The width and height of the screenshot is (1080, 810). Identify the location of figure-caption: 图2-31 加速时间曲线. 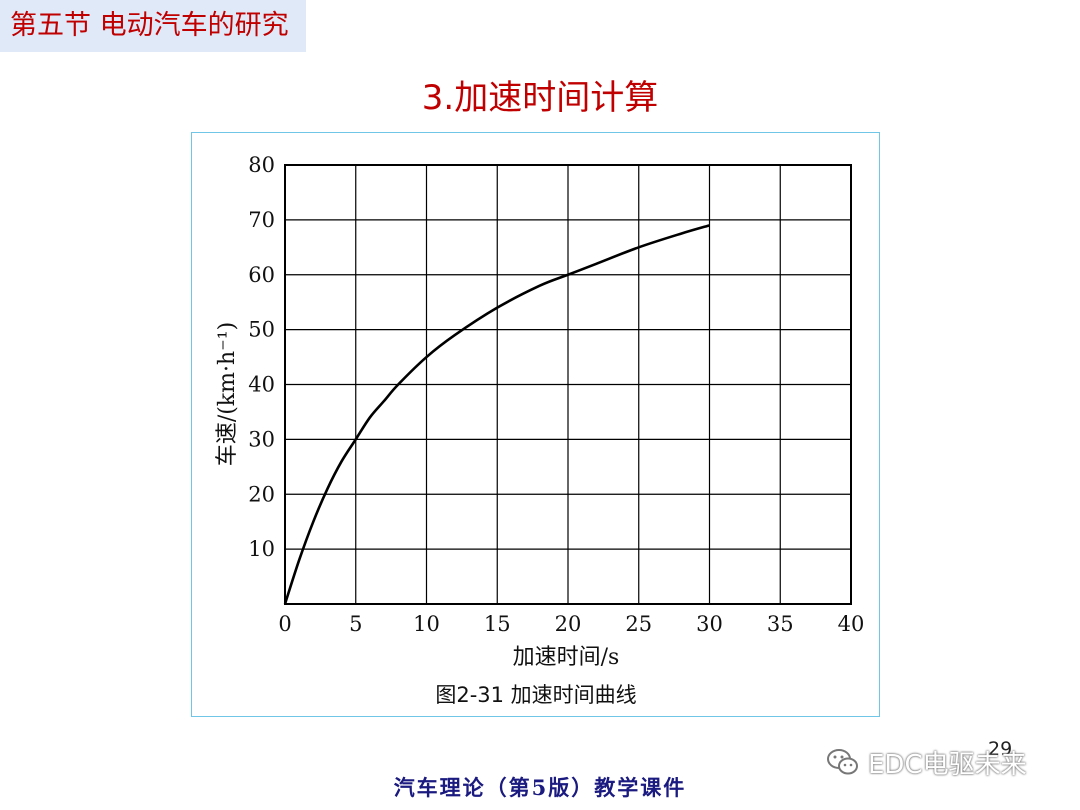
(535, 695).